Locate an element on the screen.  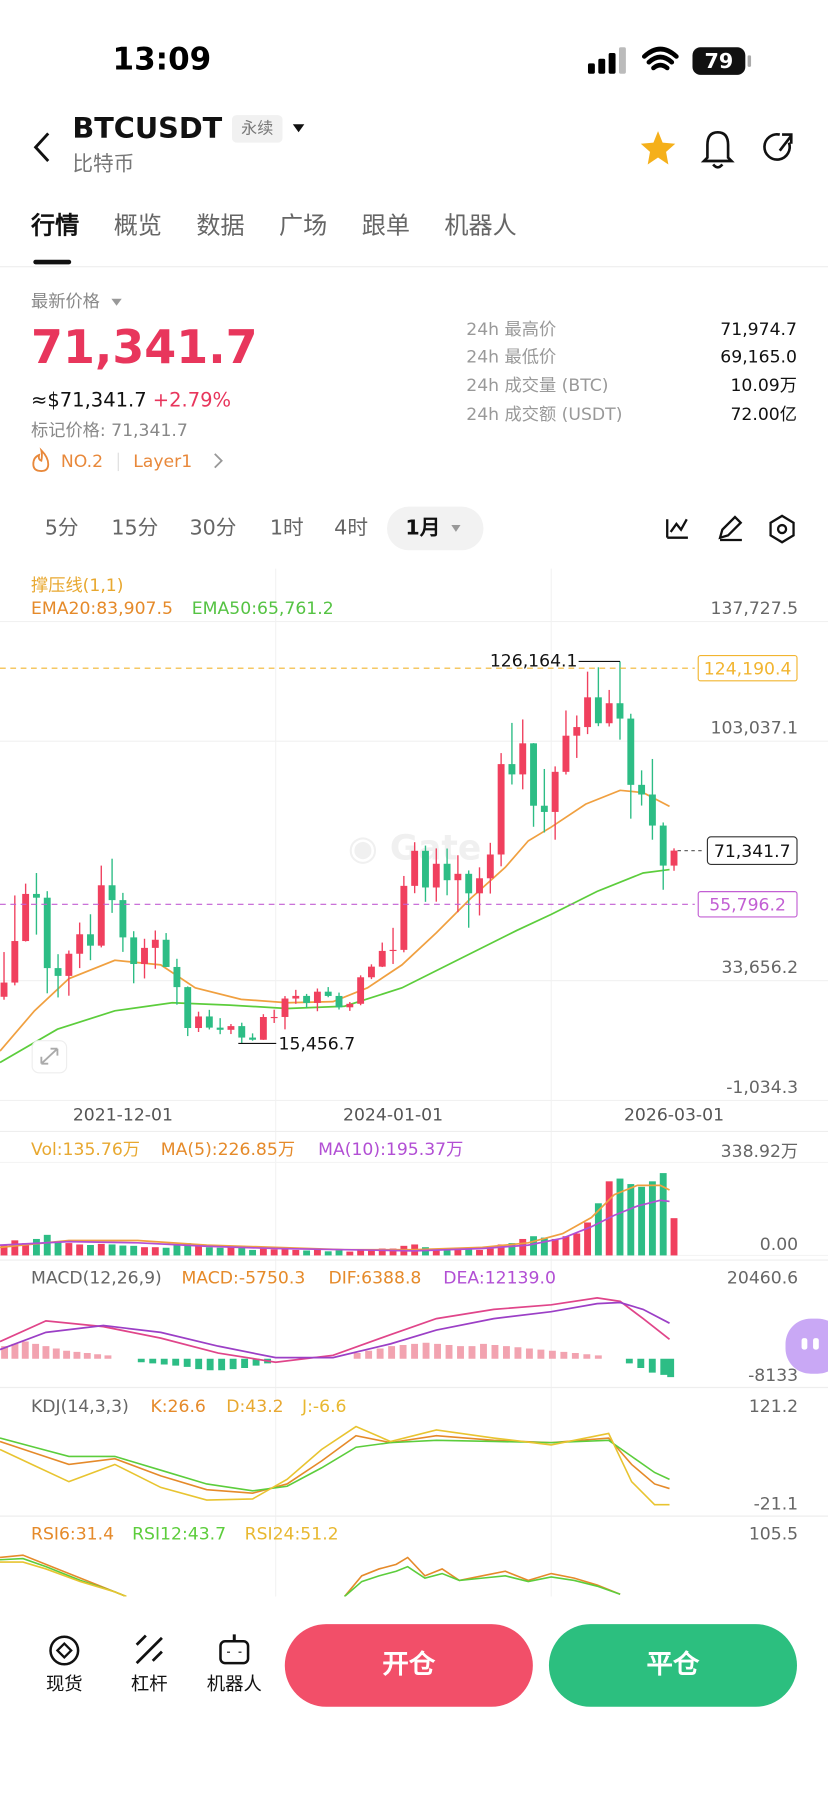
open-button-label: 开仓 is located at coordinates (408, 1664).